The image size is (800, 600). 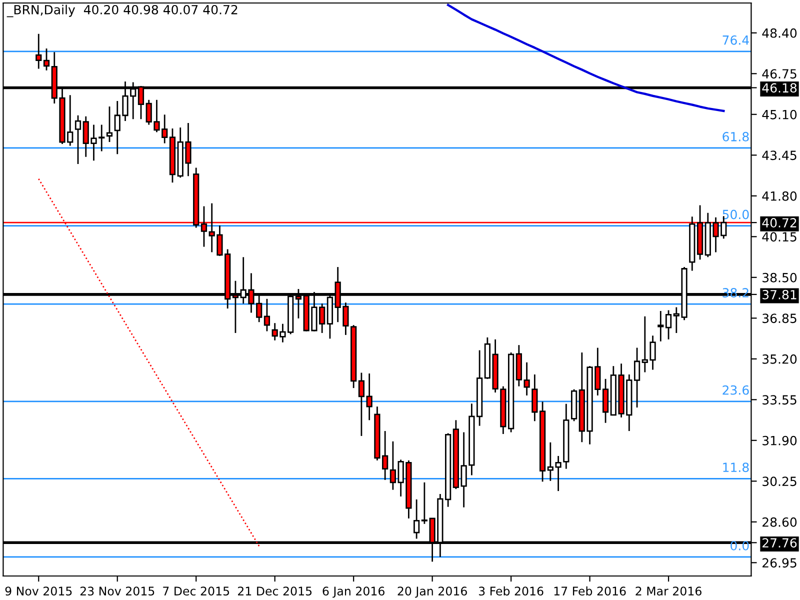 What do you see at coordinates (511, 591) in the screenshot?
I see `x-tick-label: 3 Feb 2016` at bounding box center [511, 591].